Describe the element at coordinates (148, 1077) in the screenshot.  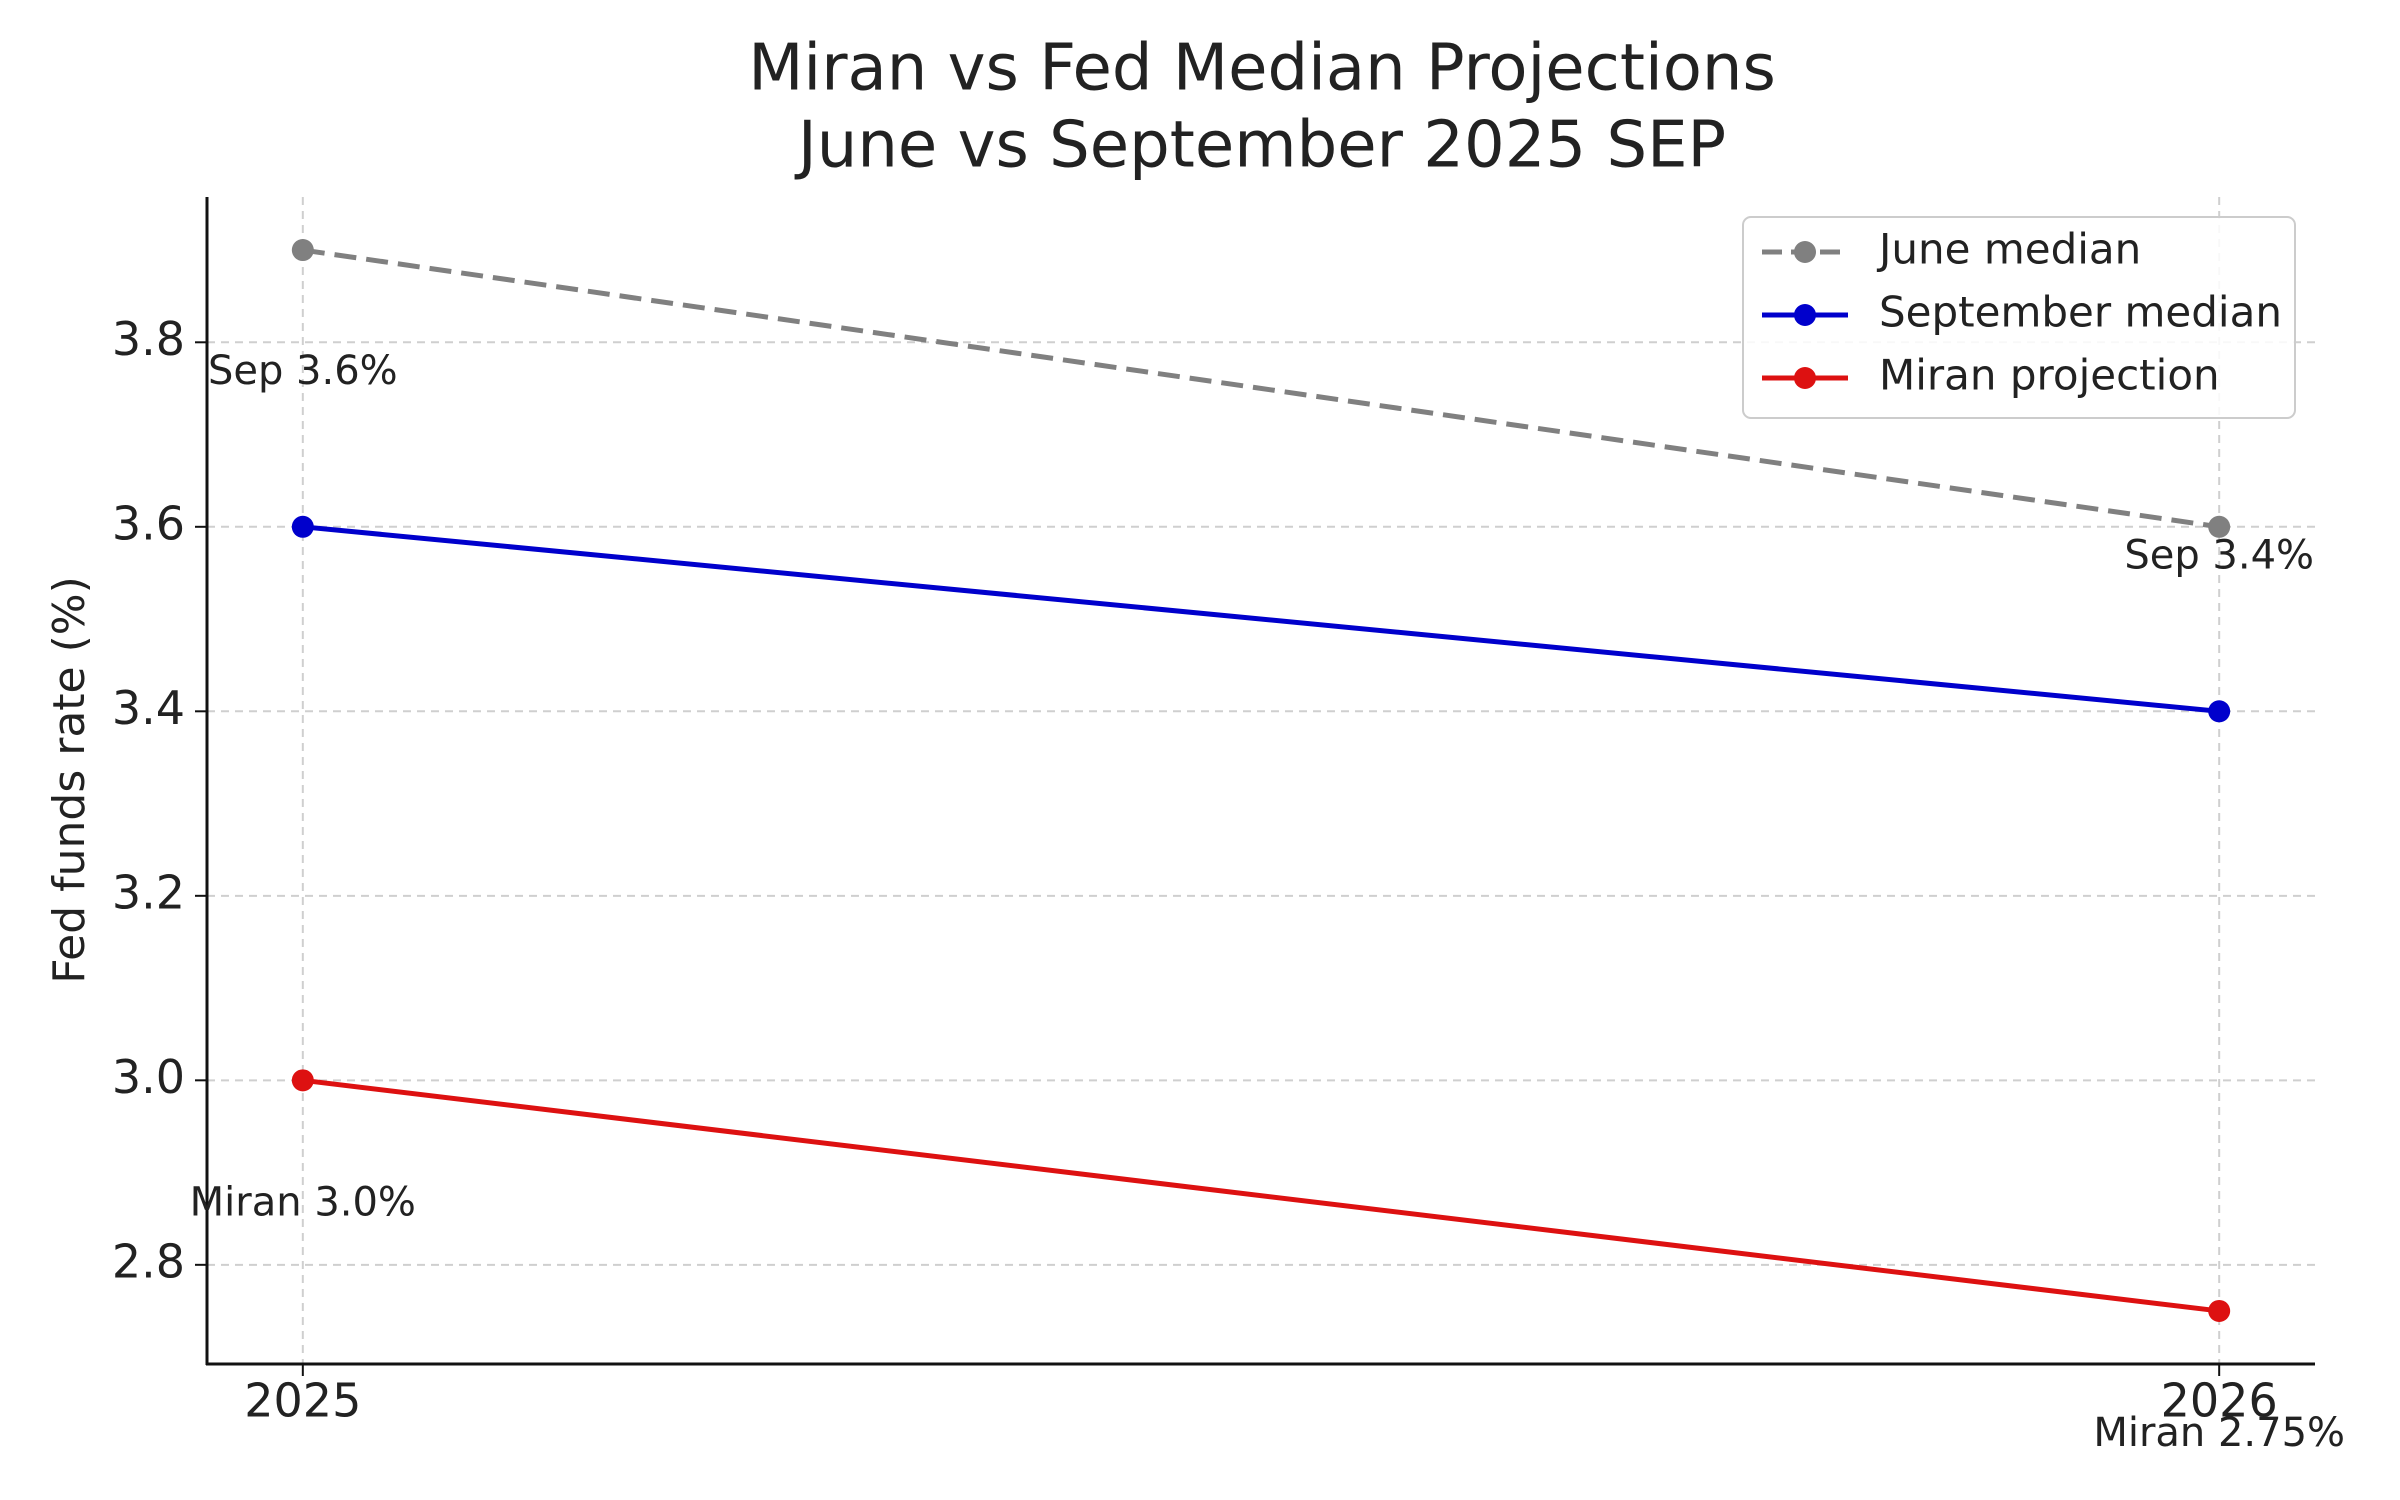
I see `y-tick-label: 3.0` at that location.